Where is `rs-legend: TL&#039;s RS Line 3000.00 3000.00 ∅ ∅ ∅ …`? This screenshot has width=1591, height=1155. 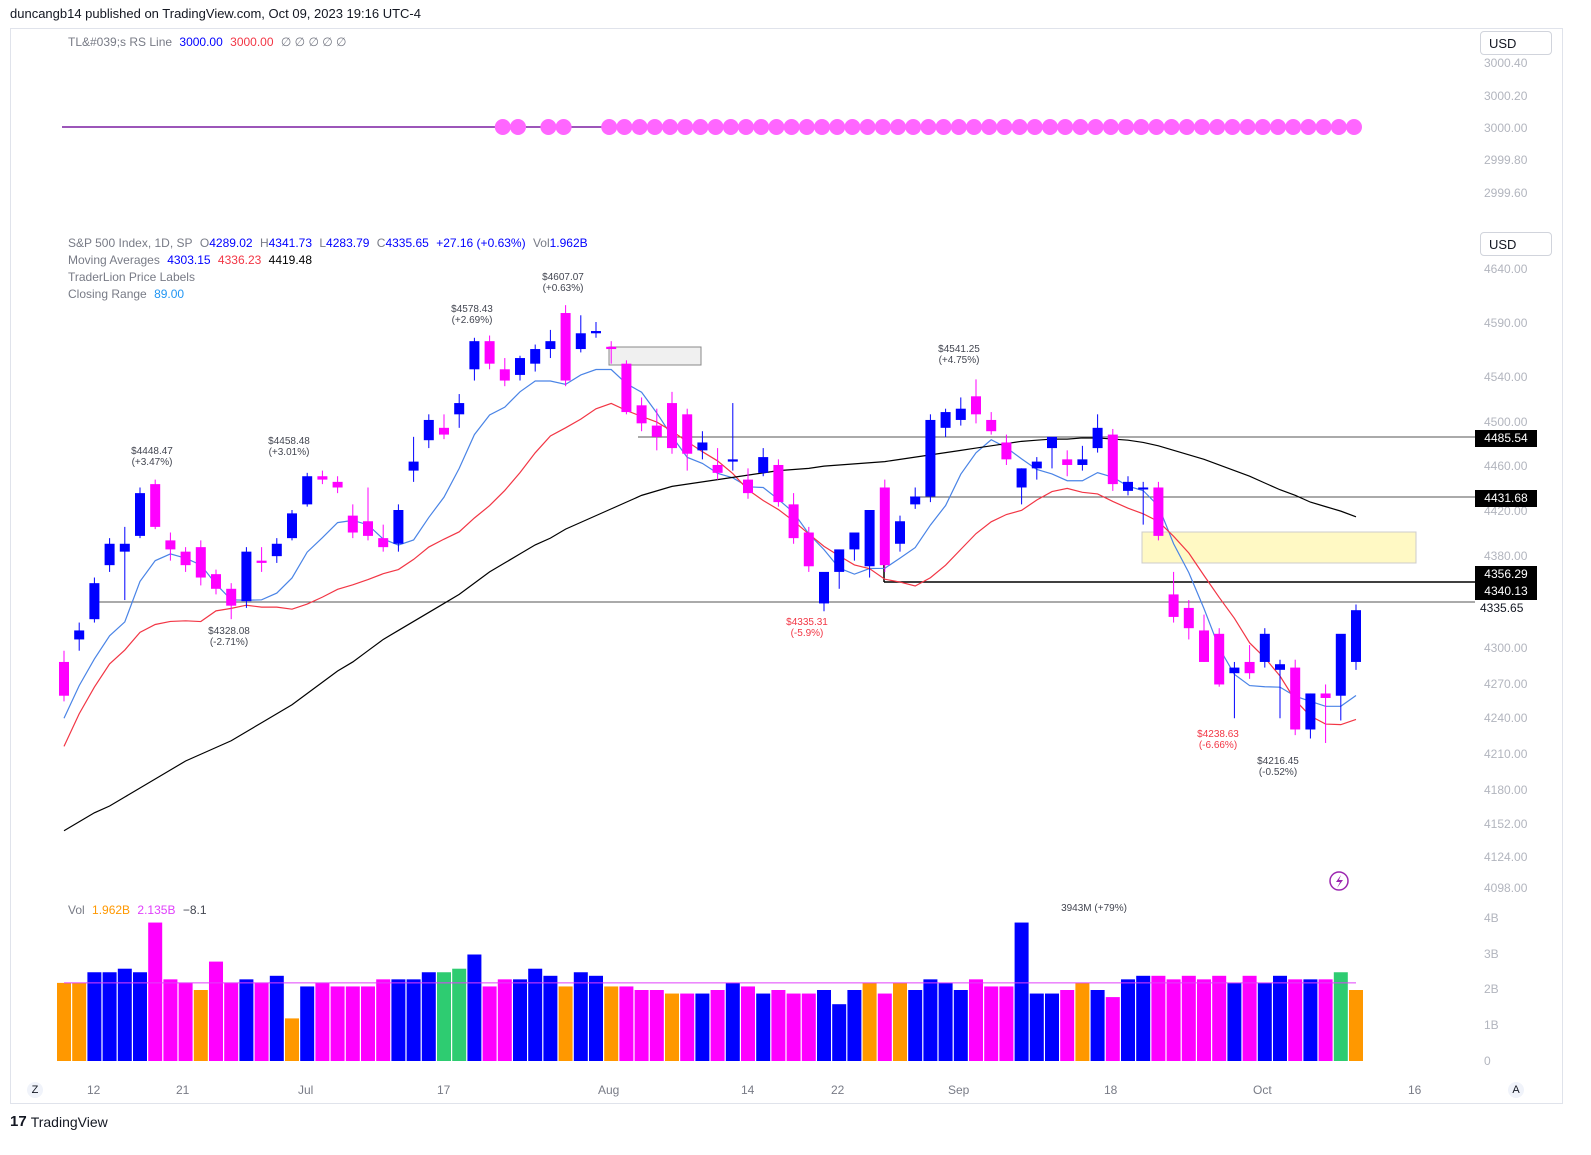
rs-legend: TL&#039;s RS Line 3000.00 3000.00 ∅ ∅ ∅ … is located at coordinates (209, 42).